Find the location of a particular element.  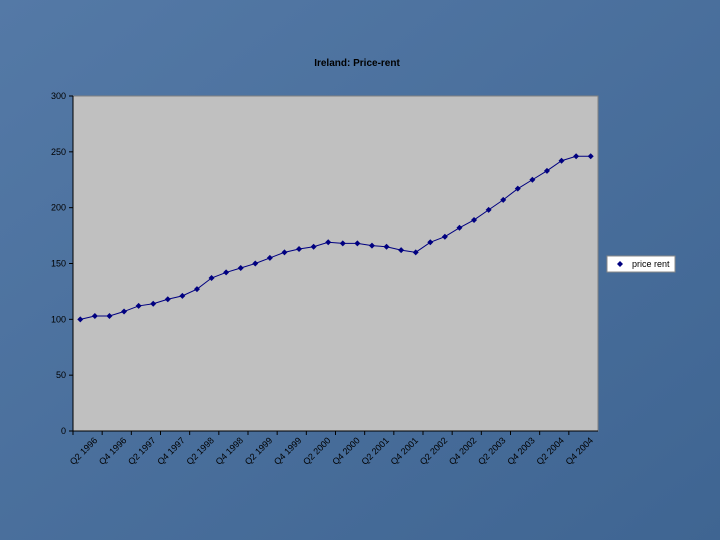

legend-marker is located at coordinates (620, 264).